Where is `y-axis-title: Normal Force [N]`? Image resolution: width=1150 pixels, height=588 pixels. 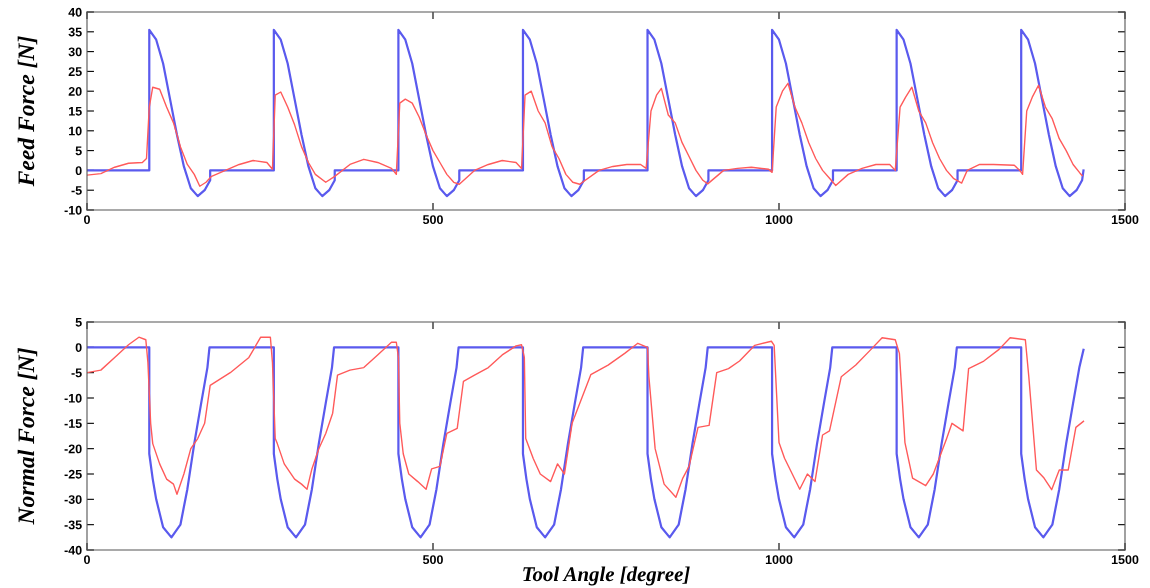 y-axis-title: Normal Force [N] is located at coordinates (27, 436).